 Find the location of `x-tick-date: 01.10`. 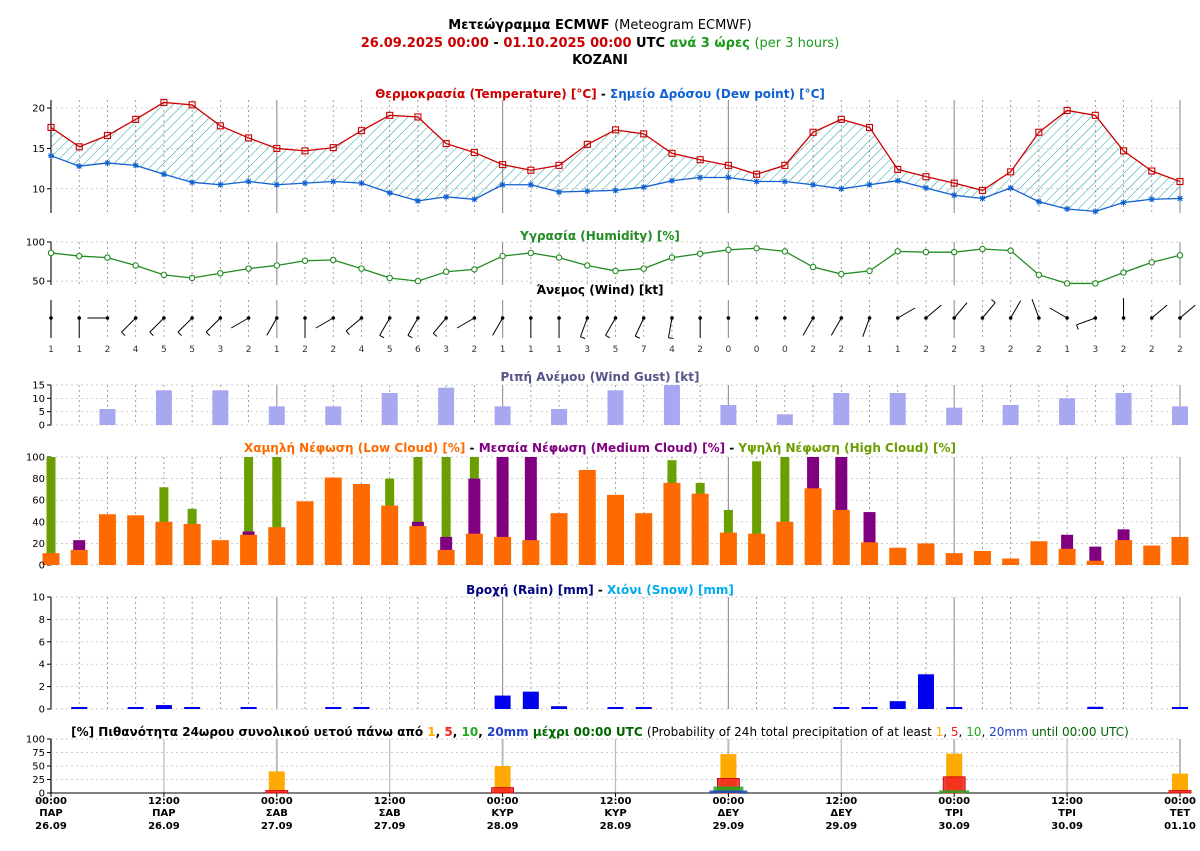

x-tick-date: 01.10 is located at coordinates (1180, 826).